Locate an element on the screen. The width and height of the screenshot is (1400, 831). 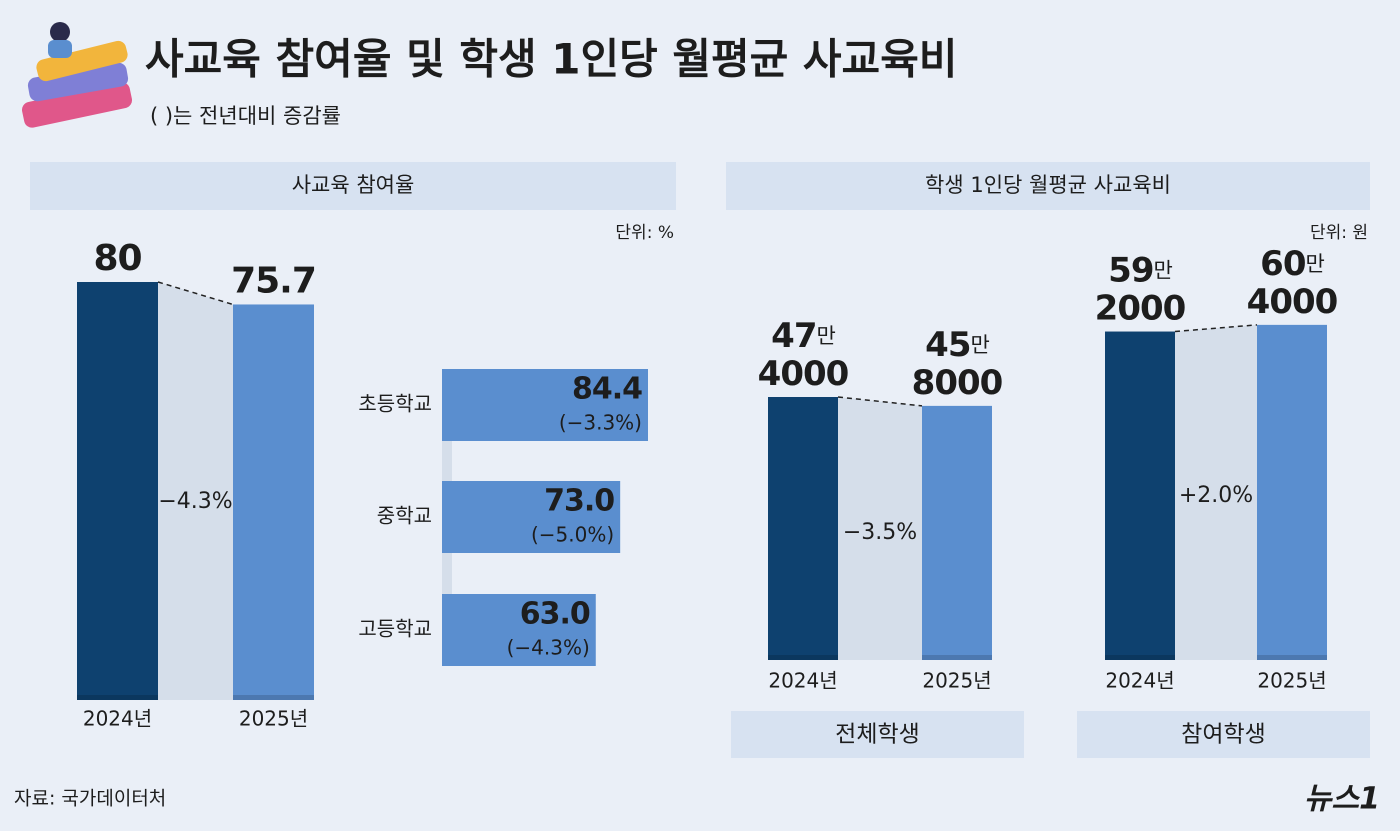
subtitle: ( )는 전년대비 증감률 is located at coordinates (245, 116).